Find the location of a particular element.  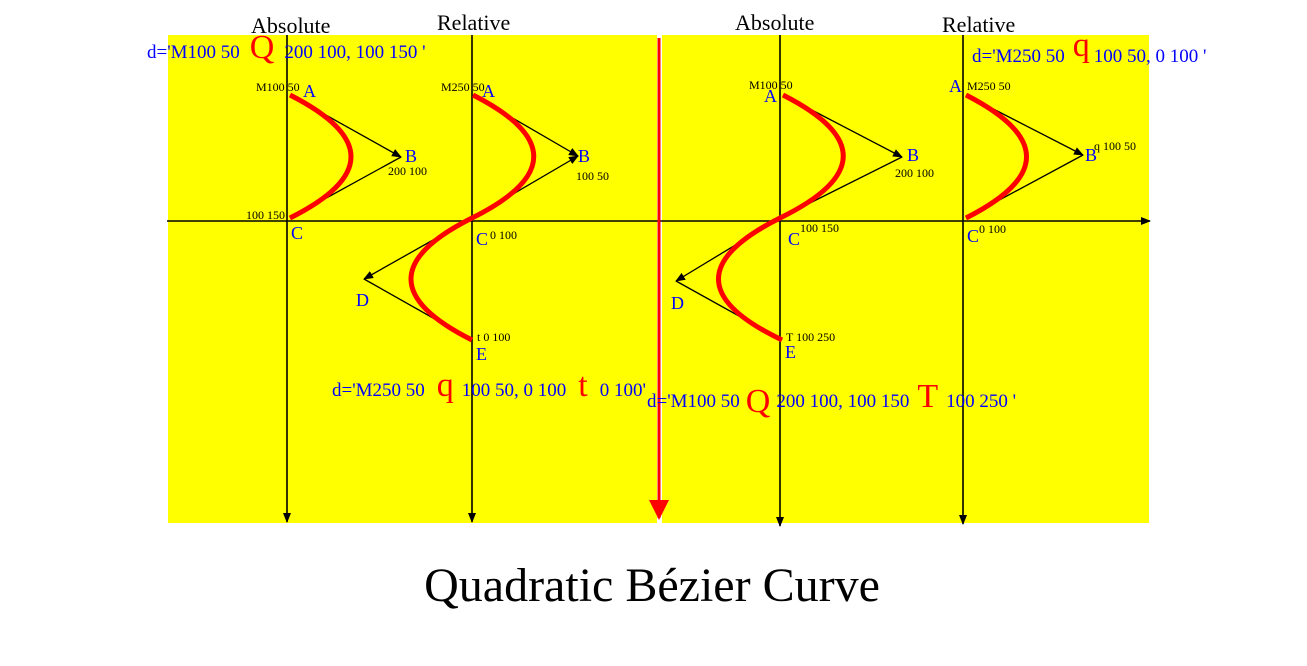

path-suffix: 0 100' is located at coordinates (623, 390).